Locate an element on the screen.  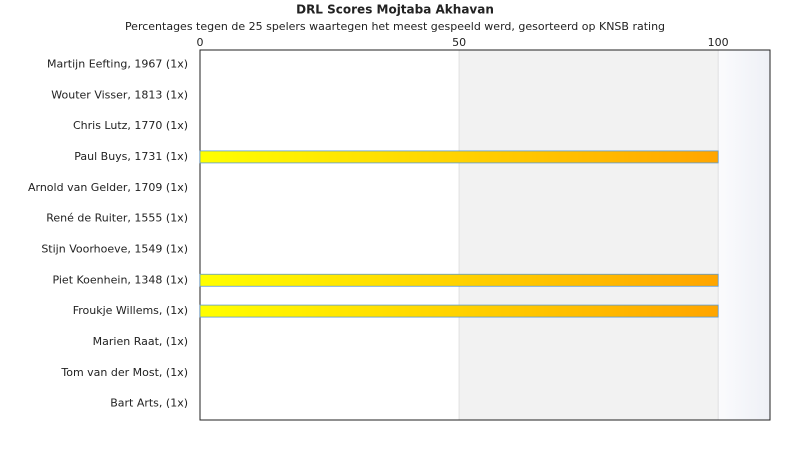
chart-title: DRL Scores Mojtaba Akhavan is located at coordinates (395, 10).